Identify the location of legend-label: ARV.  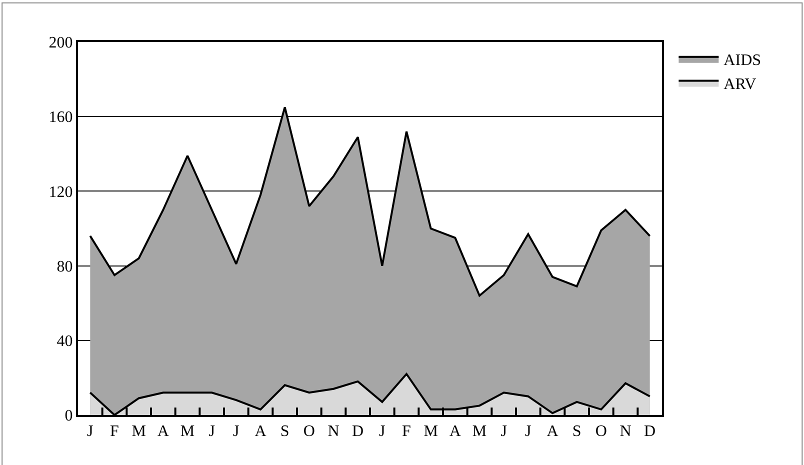
(740, 84).